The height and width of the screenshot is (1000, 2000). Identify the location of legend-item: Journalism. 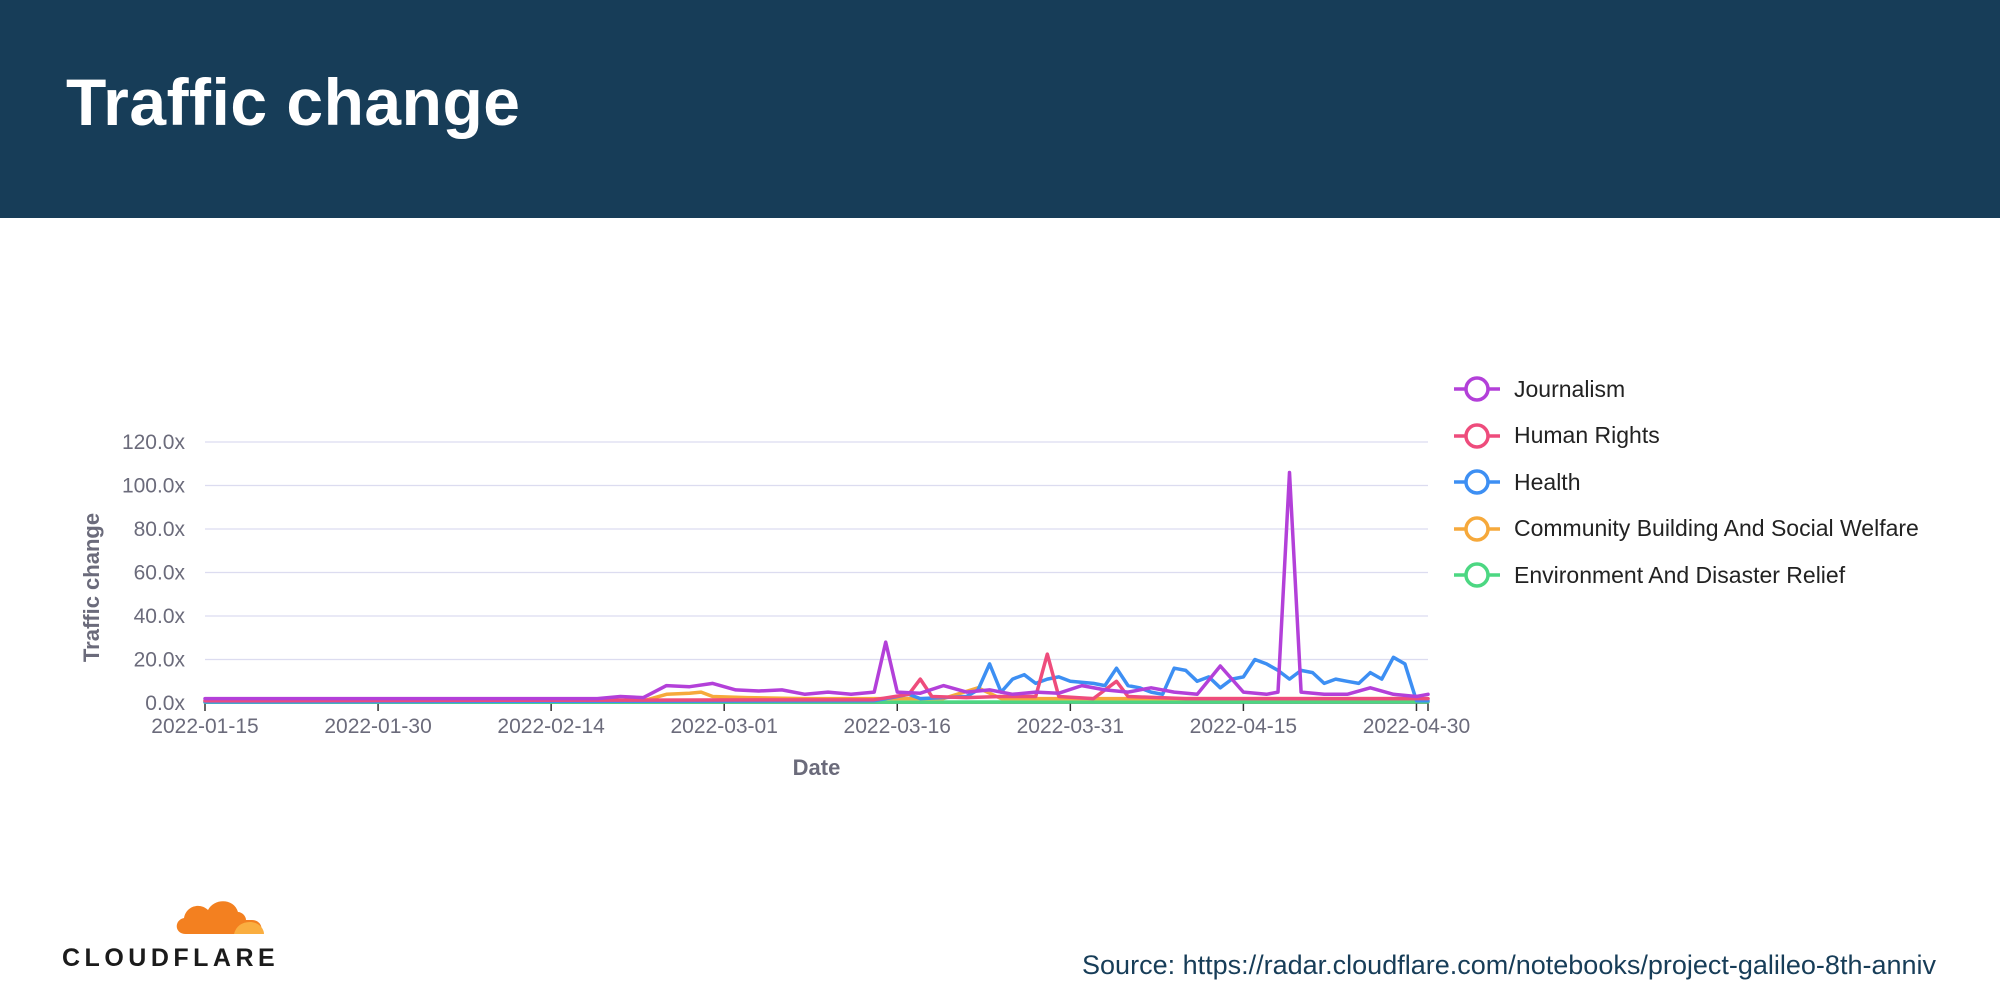
(1685, 389).